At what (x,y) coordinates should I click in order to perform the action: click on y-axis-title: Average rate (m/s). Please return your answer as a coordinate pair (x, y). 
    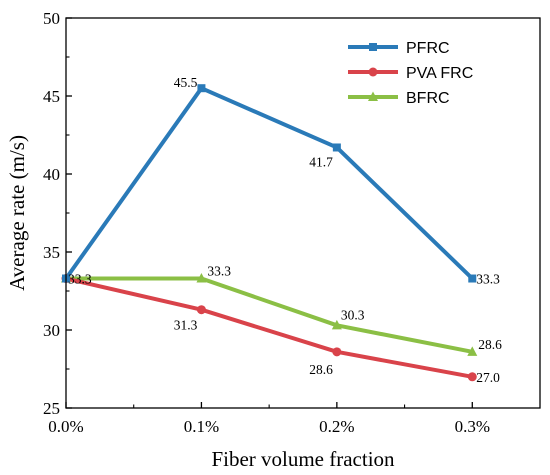
    Looking at the image, I should click on (17, 213).